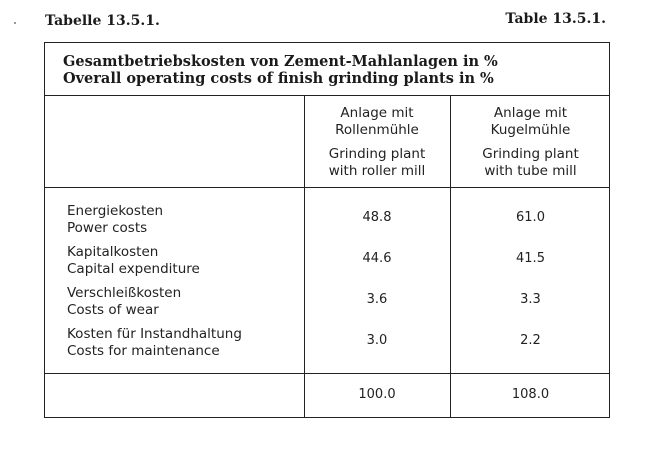  I want to click on column-header-de-line: Kugelmühle, so click(530, 130).